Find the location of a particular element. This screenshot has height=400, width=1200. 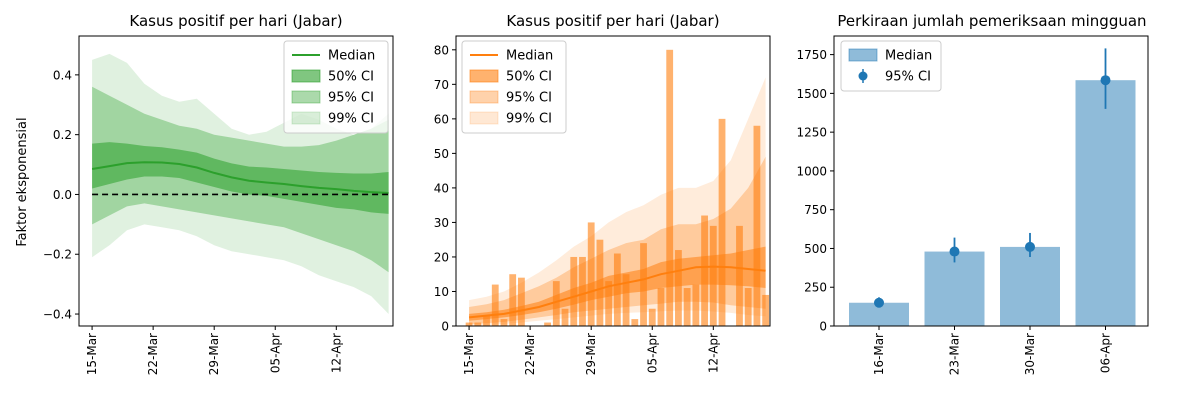

panel2-xtick-label: 05-Apr is located at coordinates (652, 353).